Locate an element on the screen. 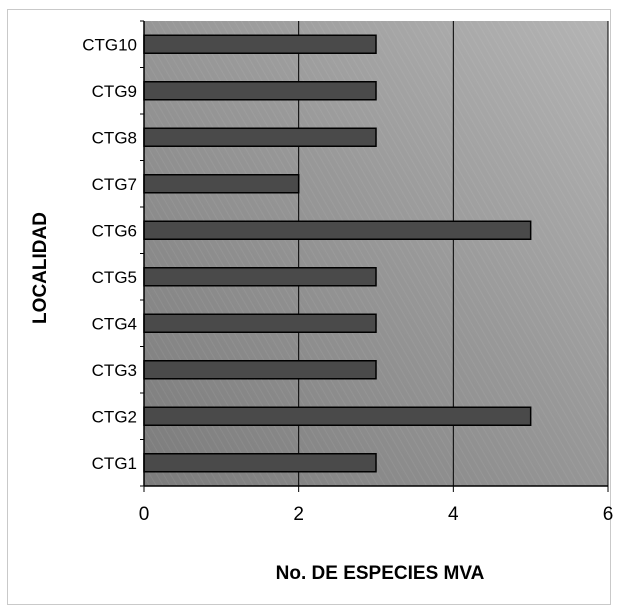  bar-ctg7 is located at coordinates (221, 184).